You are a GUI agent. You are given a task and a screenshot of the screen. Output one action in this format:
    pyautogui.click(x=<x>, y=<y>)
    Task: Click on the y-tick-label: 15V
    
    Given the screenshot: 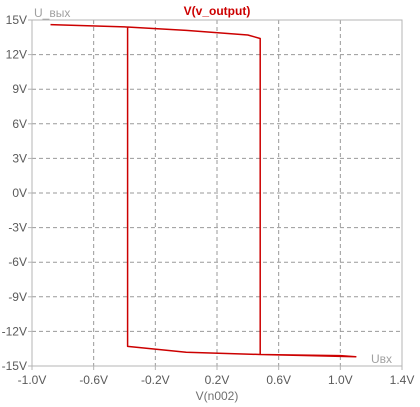 What is the action you would take?
    pyautogui.click(x=16, y=20)
    